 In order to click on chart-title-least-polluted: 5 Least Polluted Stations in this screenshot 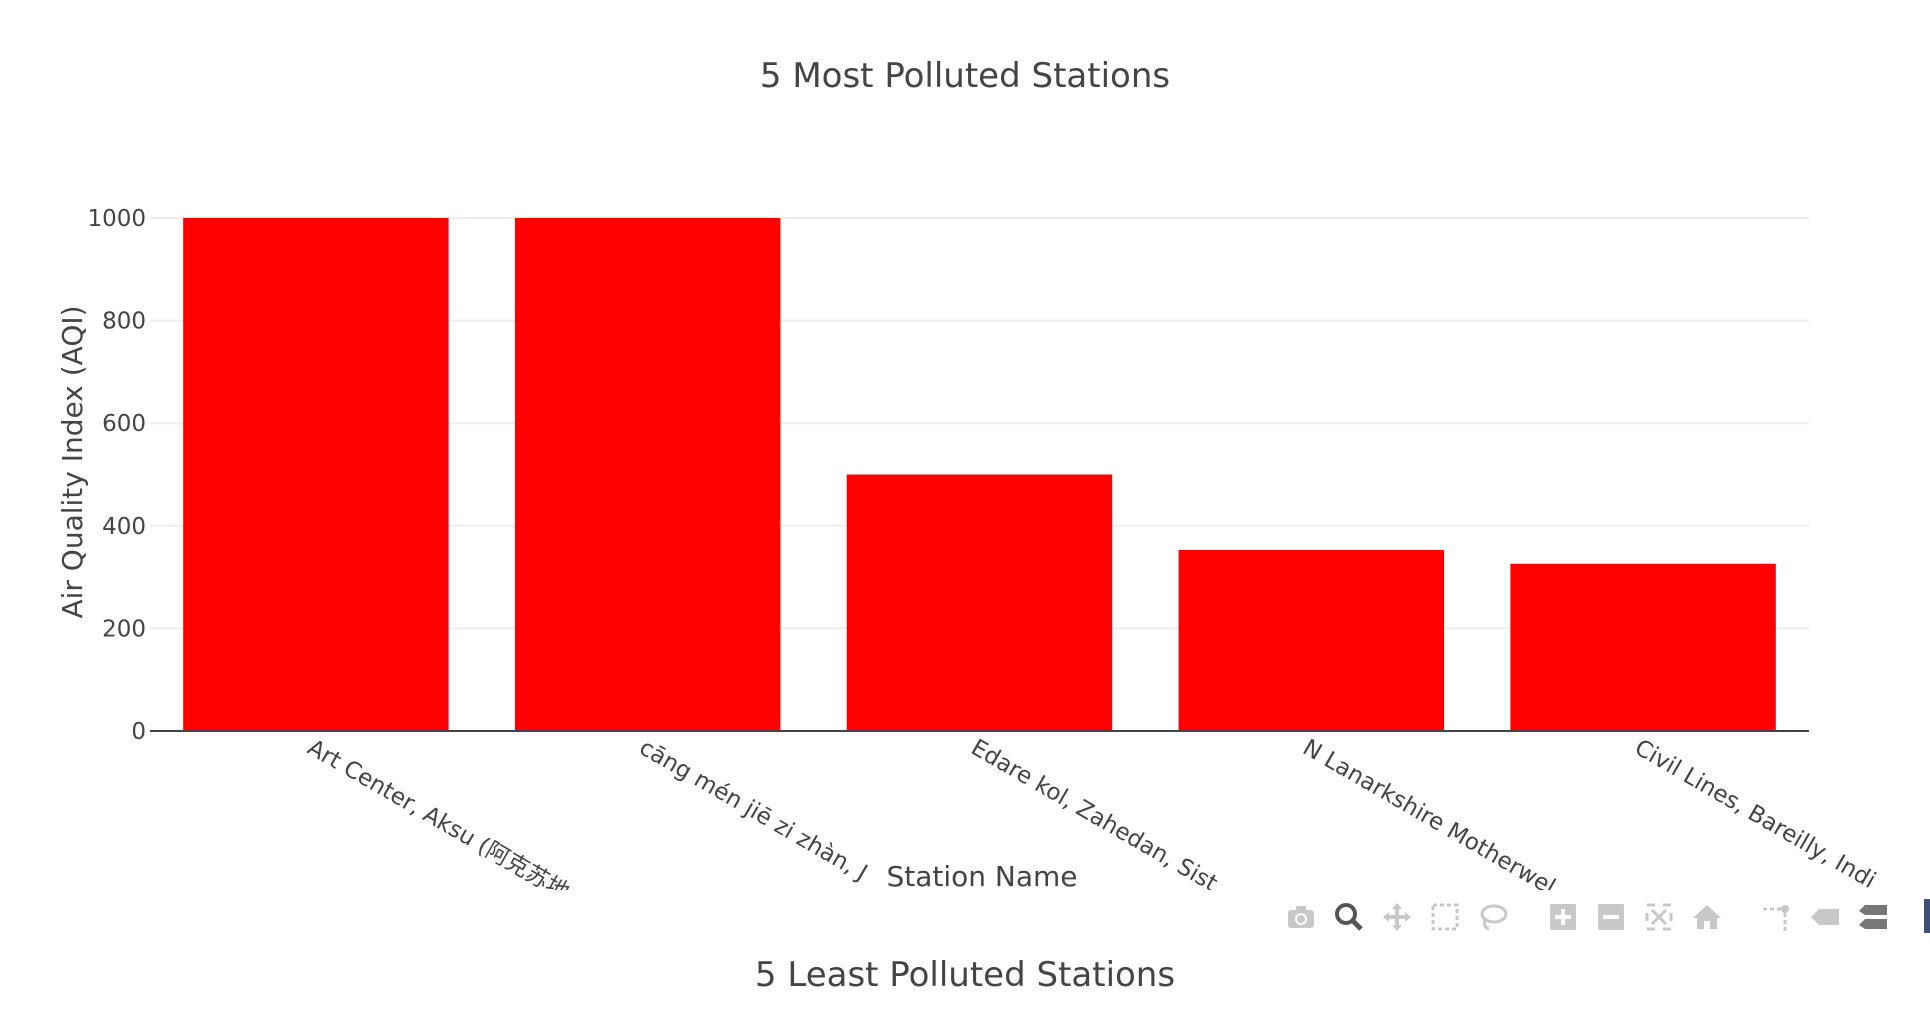, I will do `click(965, 975)`.